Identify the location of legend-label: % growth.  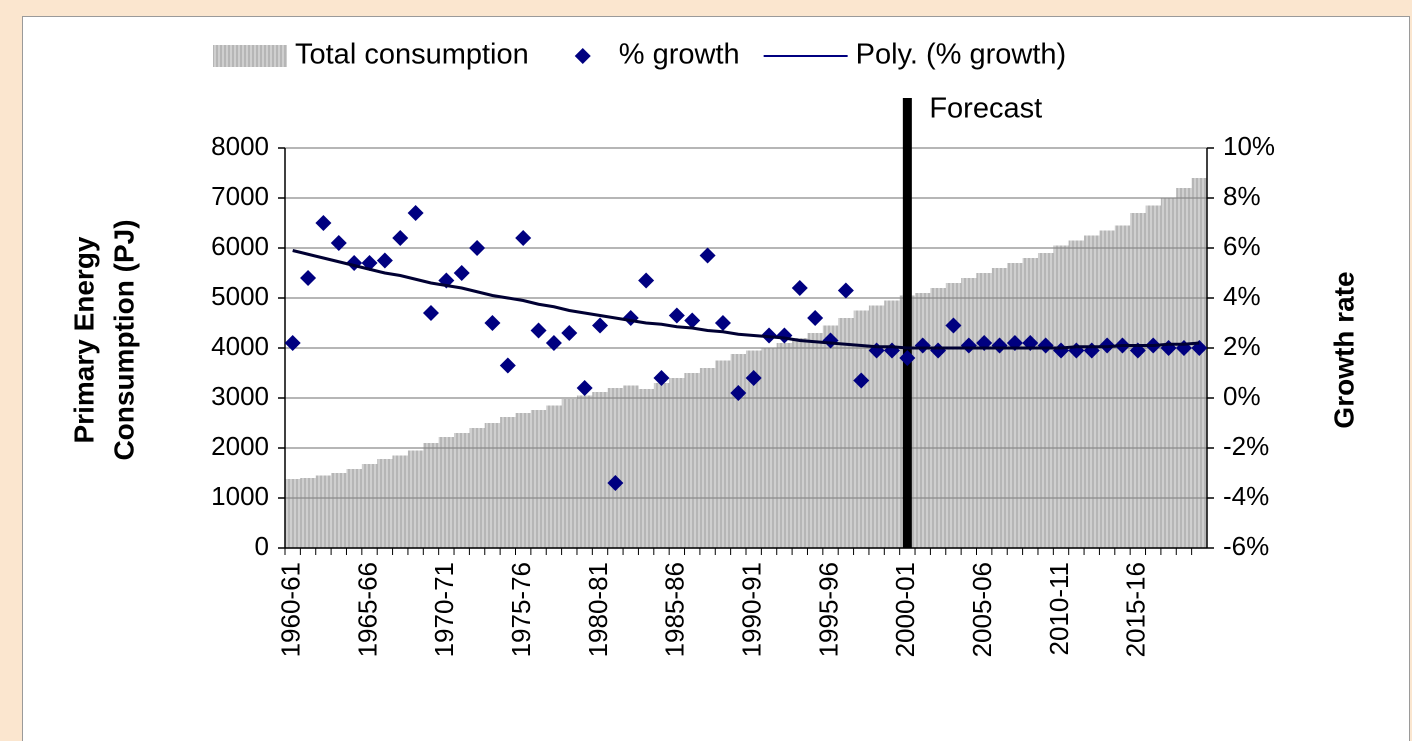
(679, 55).